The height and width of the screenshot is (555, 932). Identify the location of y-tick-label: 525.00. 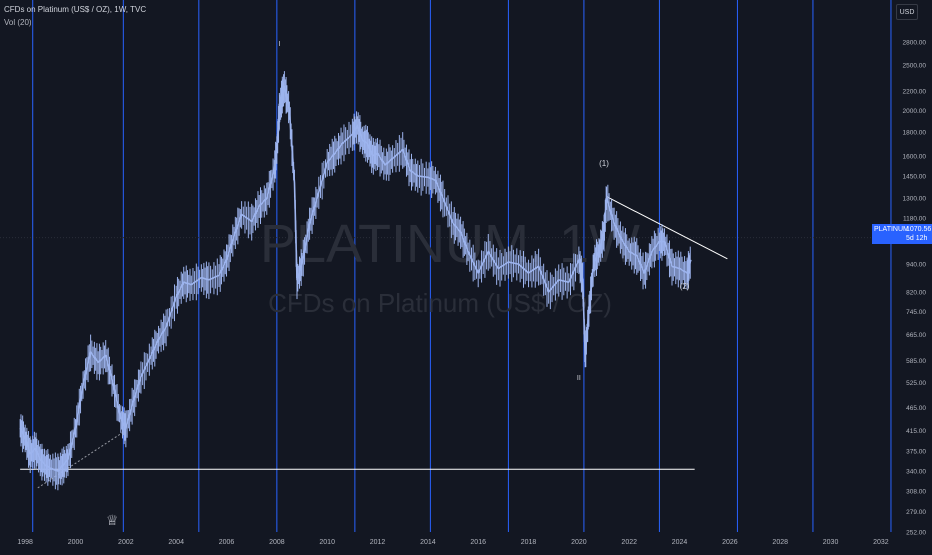
(916, 383).